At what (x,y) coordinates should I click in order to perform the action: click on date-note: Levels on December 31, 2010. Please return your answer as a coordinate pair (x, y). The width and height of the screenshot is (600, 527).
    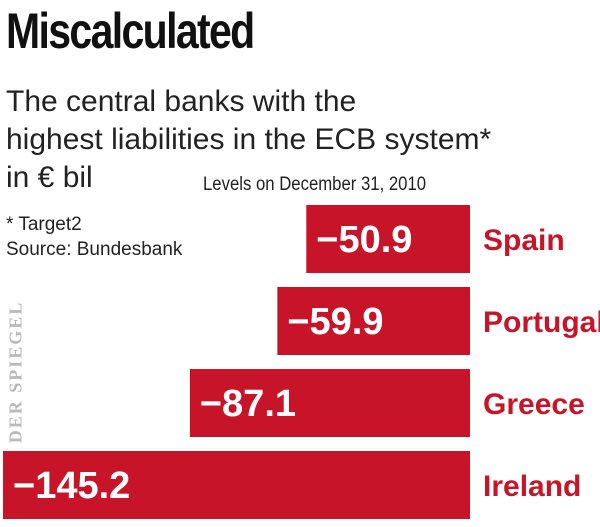
    Looking at the image, I should click on (315, 184).